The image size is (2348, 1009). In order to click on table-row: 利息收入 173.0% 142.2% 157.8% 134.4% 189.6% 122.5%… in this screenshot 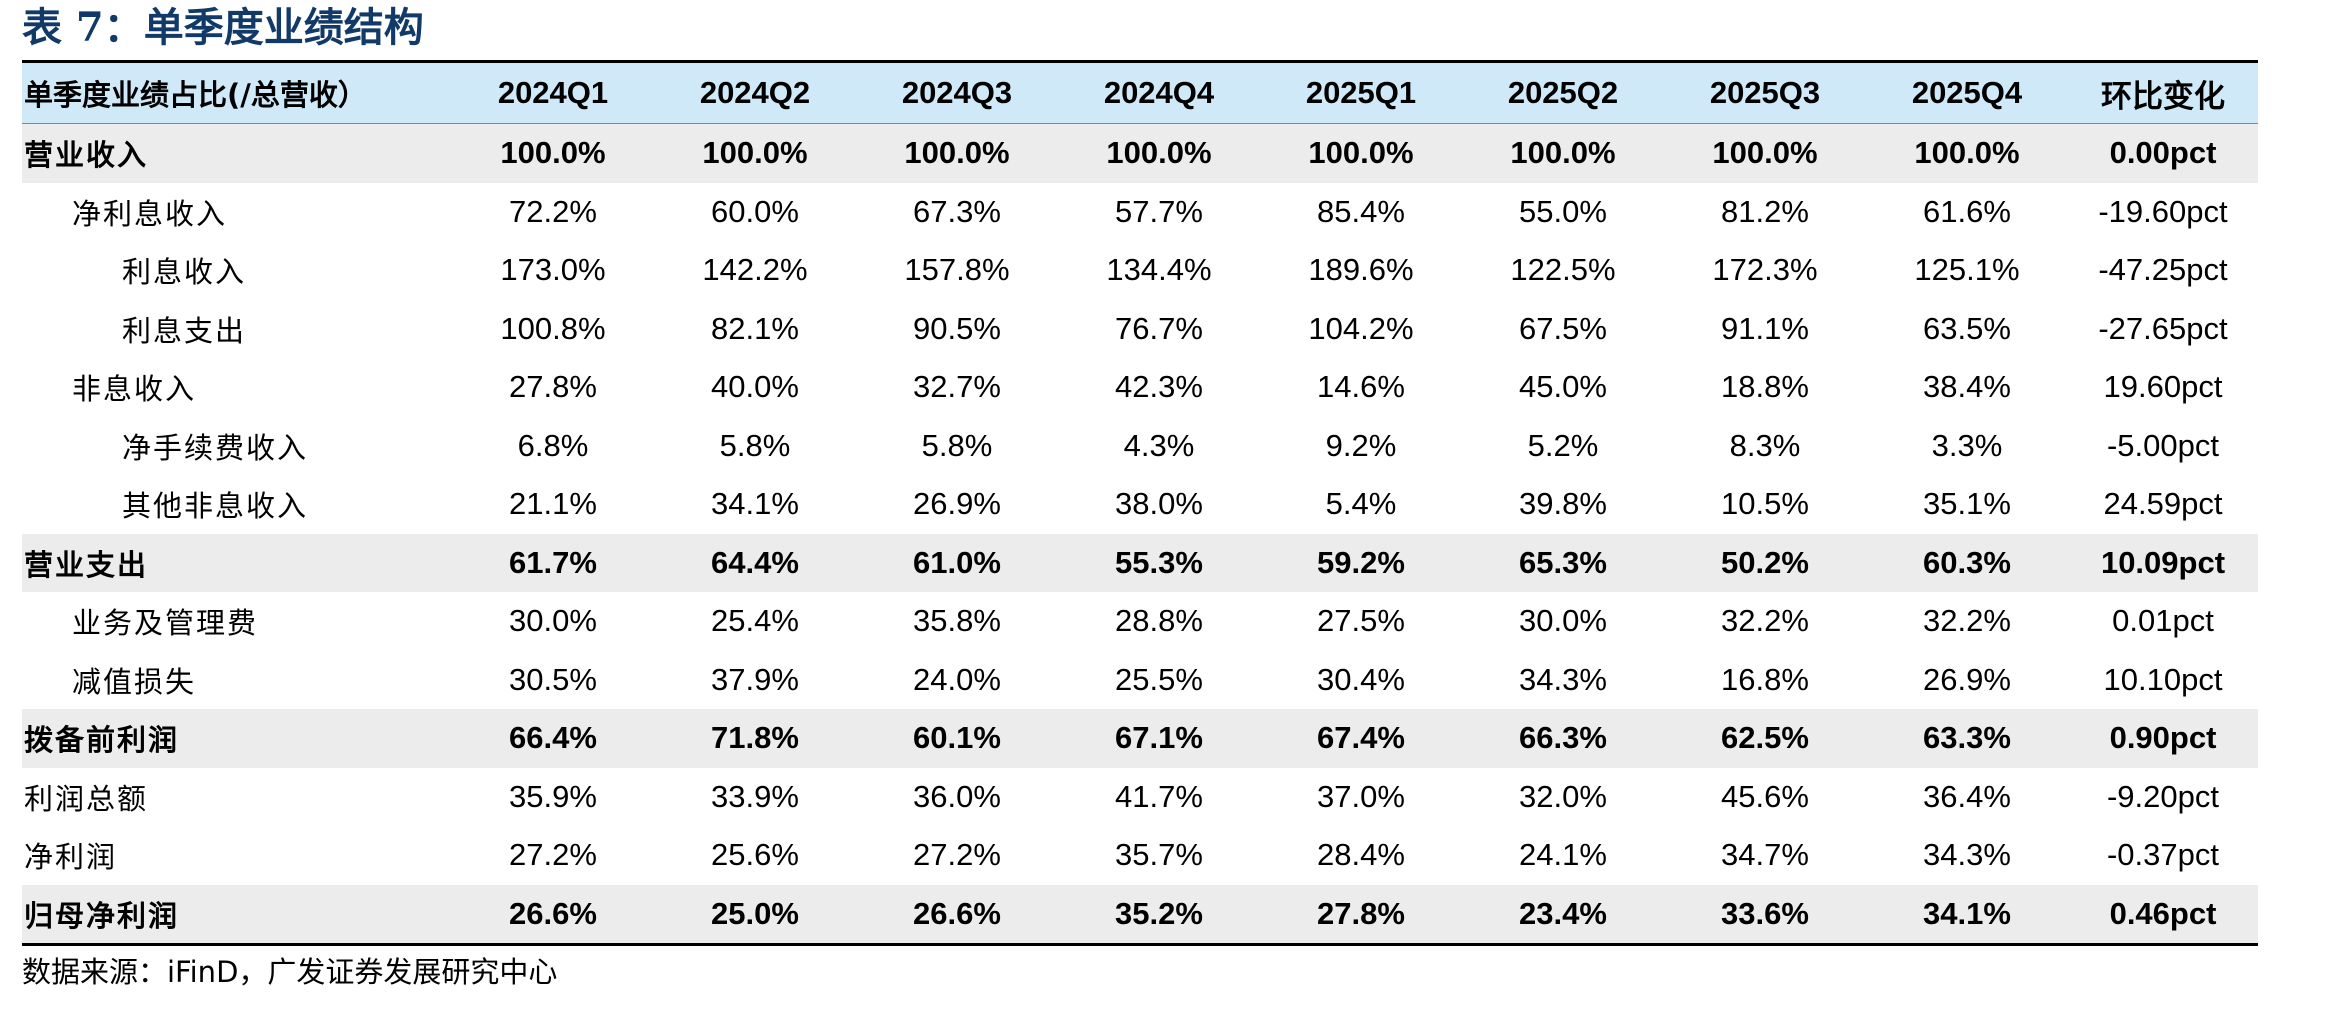, I will do `click(1140, 270)`.